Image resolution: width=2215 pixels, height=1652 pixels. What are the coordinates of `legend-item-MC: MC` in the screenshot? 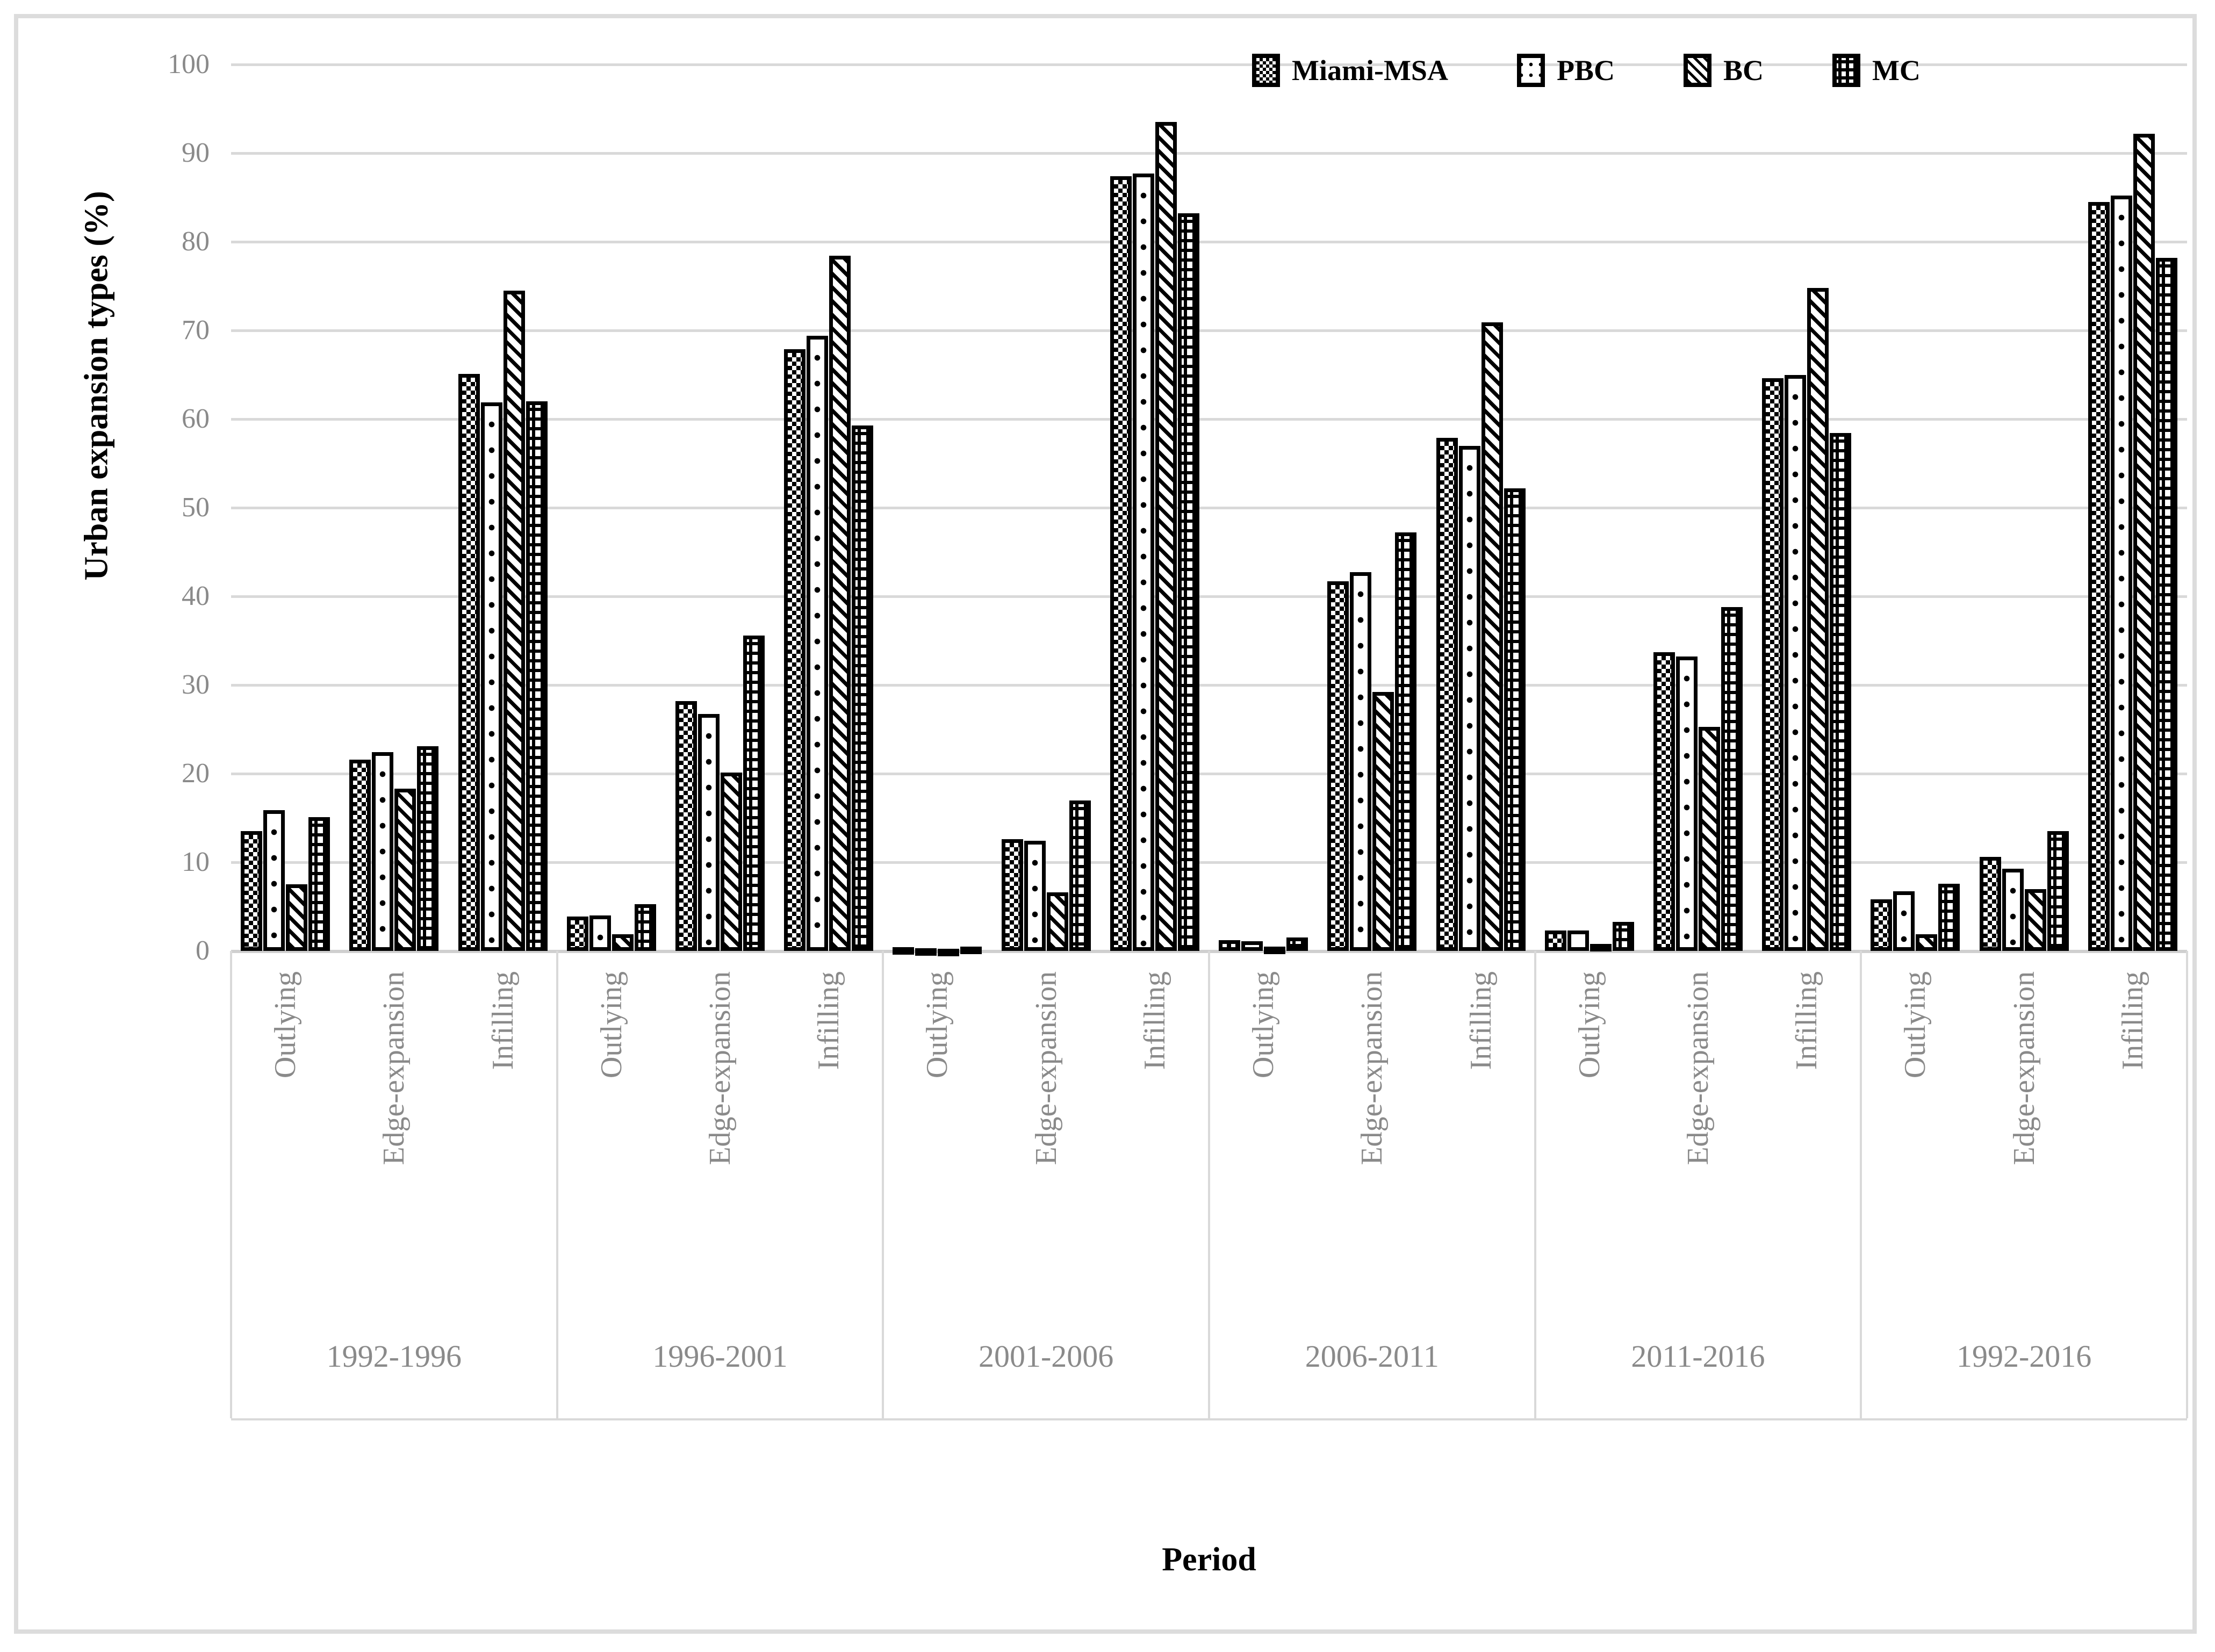 It's located at (1876, 70).